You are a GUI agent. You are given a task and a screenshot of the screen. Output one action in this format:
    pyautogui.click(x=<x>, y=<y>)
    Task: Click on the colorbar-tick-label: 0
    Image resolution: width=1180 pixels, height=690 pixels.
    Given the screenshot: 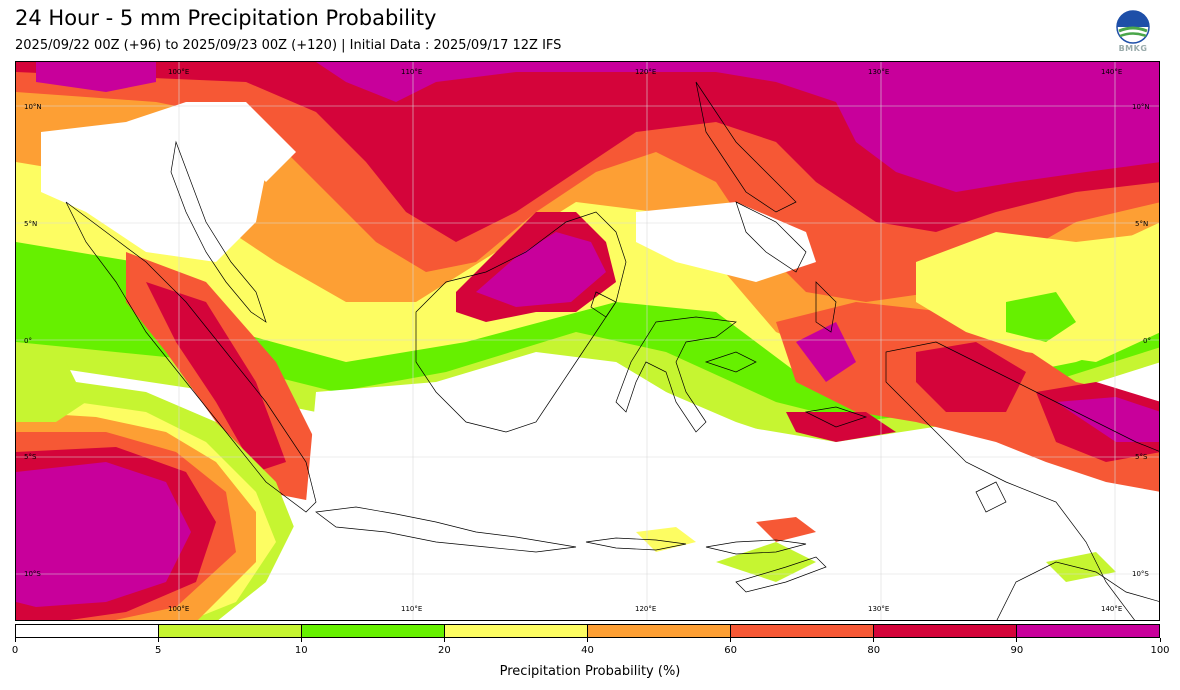 What is the action you would take?
    pyautogui.click(x=15, y=650)
    